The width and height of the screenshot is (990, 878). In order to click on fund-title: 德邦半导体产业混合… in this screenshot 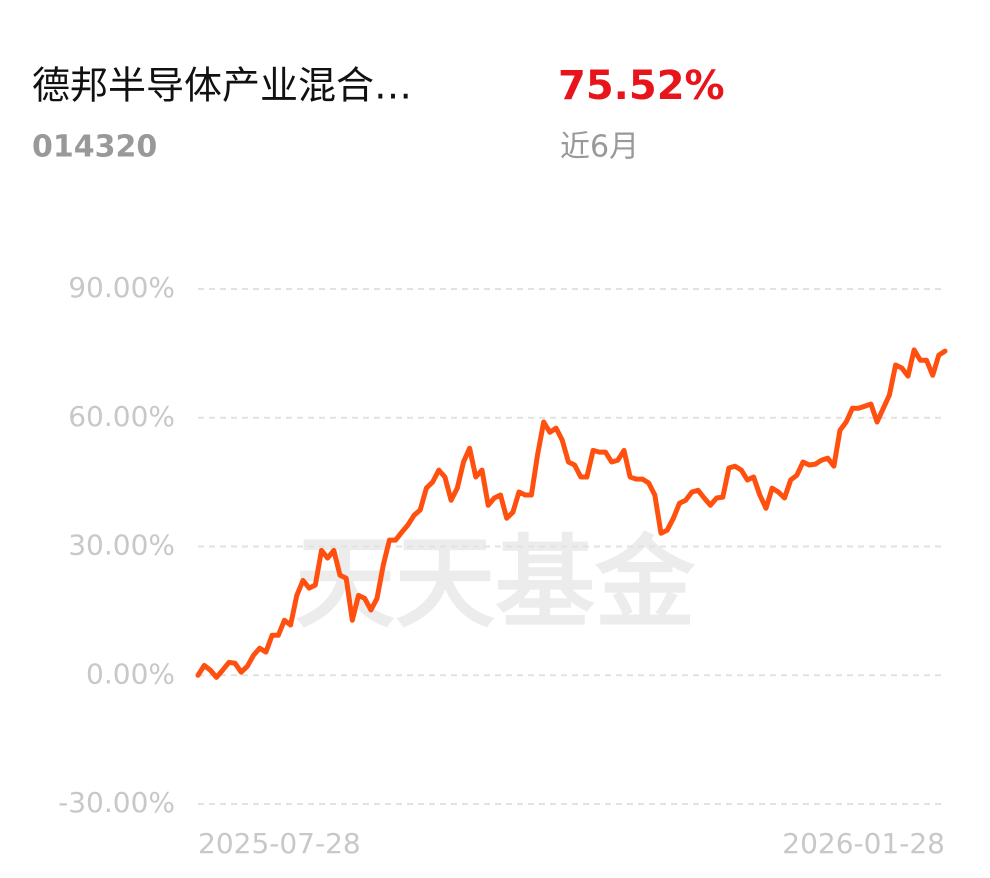, I will do `click(222, 86)`.